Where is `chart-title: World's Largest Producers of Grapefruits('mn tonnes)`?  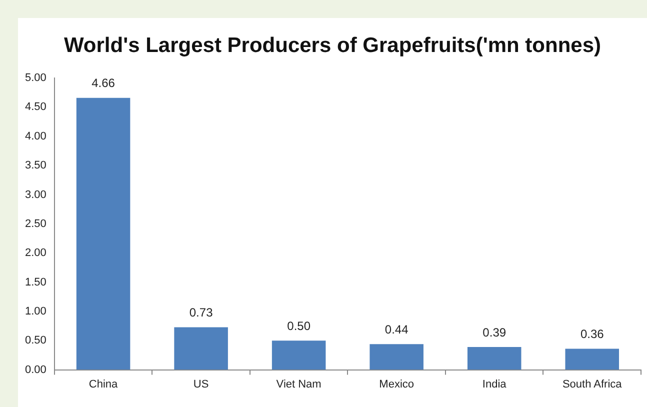
chart-title: World's Largest Producers of Grapefruits('mn tonnes) is located at coordinates (332, 46).